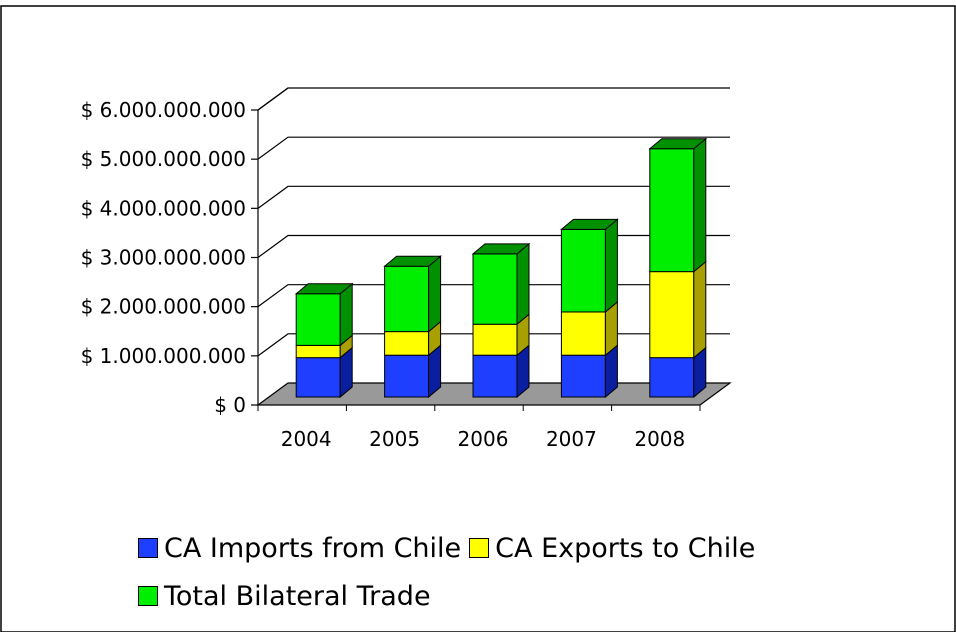 The width and height of the screenshot is (956, 632). Describe the element at coordinates (148, 548) in the screenshot. I see `legend-swatch-imports` at that location.